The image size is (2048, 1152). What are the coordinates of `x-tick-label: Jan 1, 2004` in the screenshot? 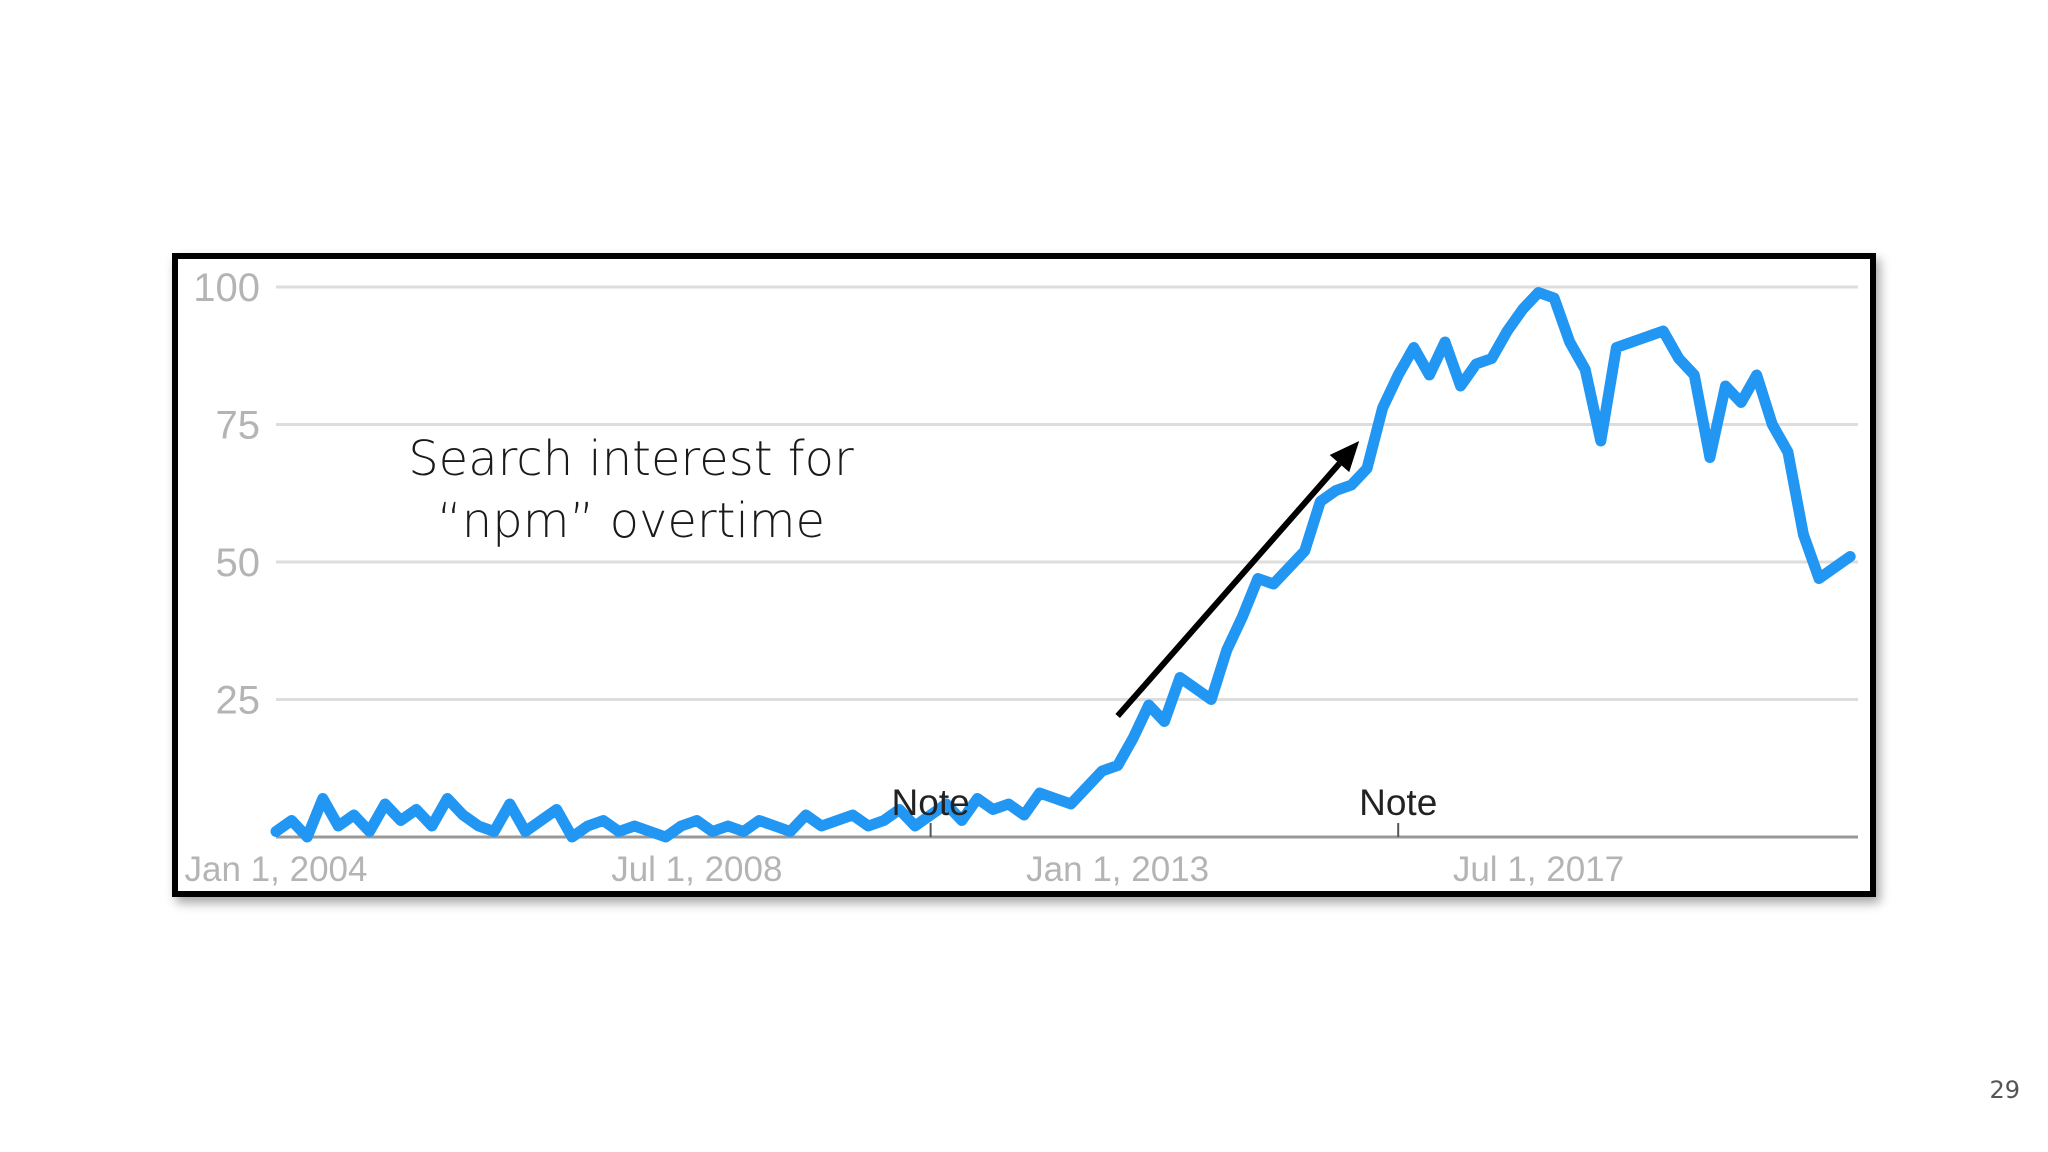 It's located at (276, 869).